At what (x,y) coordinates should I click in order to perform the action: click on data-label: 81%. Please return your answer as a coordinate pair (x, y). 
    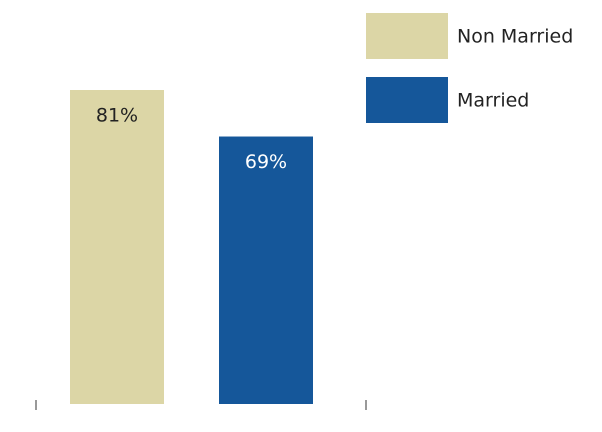
    Looking at the image, I should click on (117, 116).